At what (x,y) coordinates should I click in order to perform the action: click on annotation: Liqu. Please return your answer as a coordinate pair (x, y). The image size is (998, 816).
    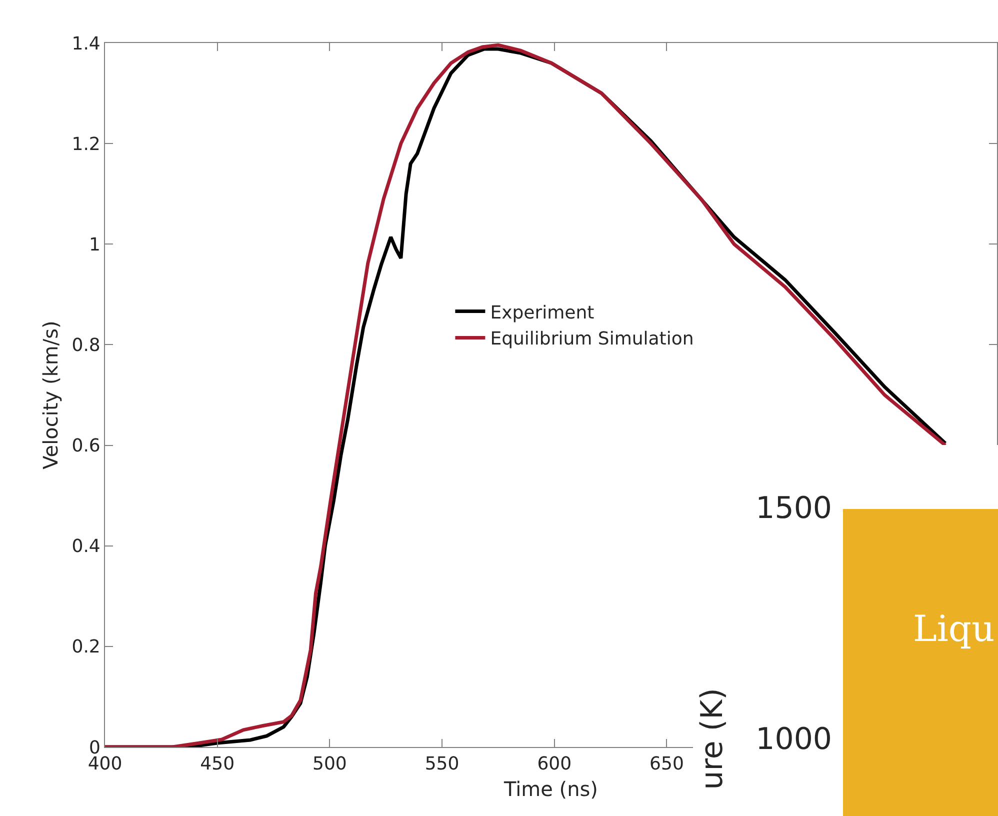
    Looking at the image, I should click on (954, 629).